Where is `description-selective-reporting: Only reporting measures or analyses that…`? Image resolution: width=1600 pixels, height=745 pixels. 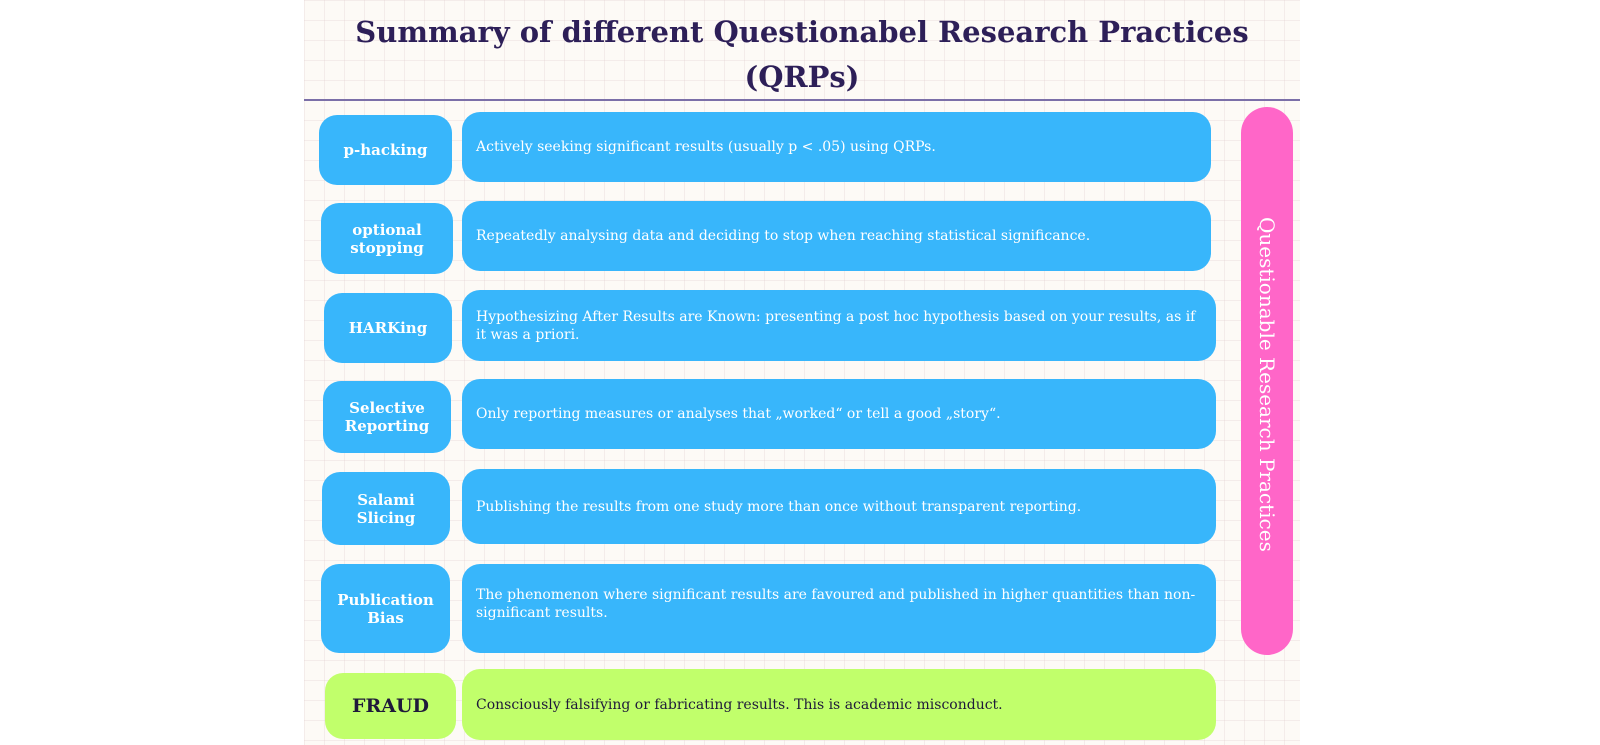 description-selective-reporting: Only reporting measures or analyses that… is located at coordinates (839, 414).